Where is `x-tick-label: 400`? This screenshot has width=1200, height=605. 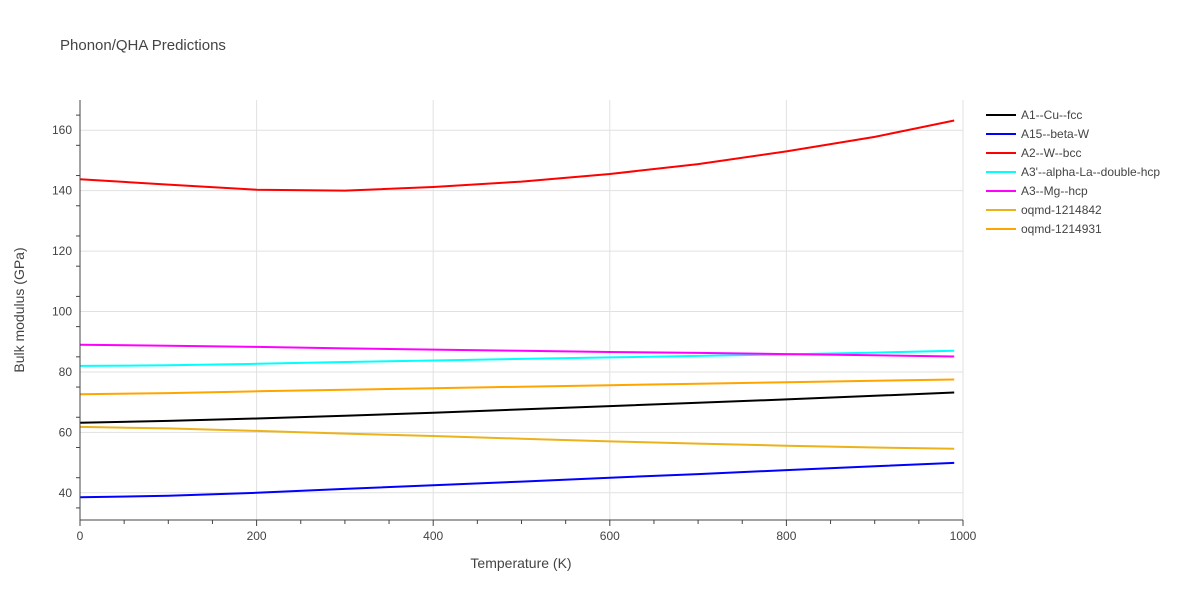 x-tick-label: 400 is located at coordinates (433, 536).